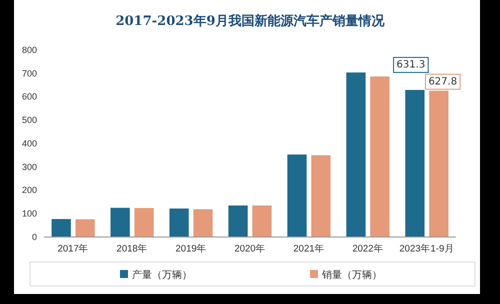  I want to click on y-tick-label: 200, so click(29, 190).